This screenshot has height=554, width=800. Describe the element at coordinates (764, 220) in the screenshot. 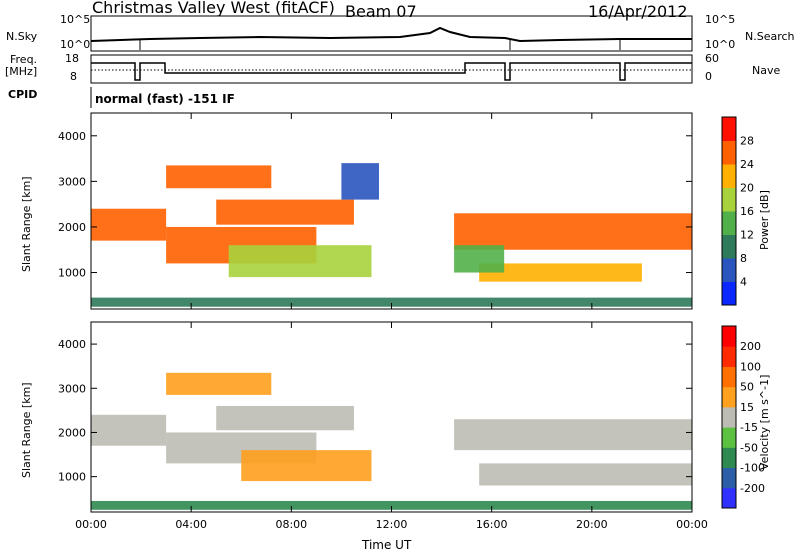

I see `power-colorbar-title: Power [dB]` at that location.